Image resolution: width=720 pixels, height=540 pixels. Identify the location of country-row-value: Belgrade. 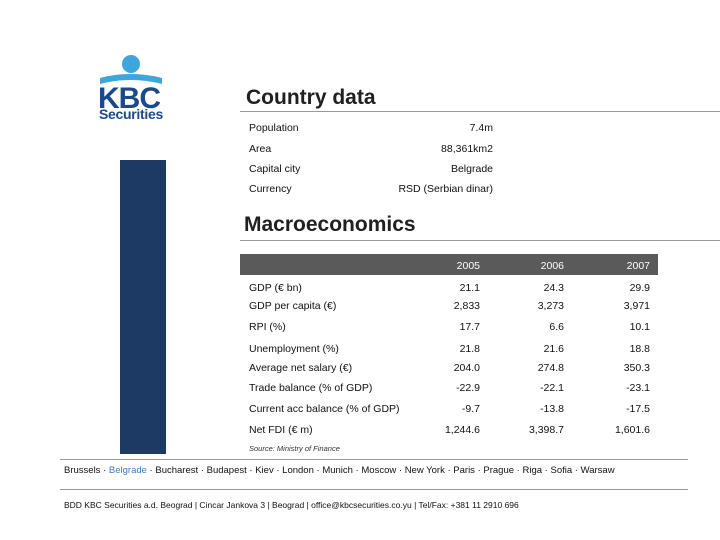
(471, 169).